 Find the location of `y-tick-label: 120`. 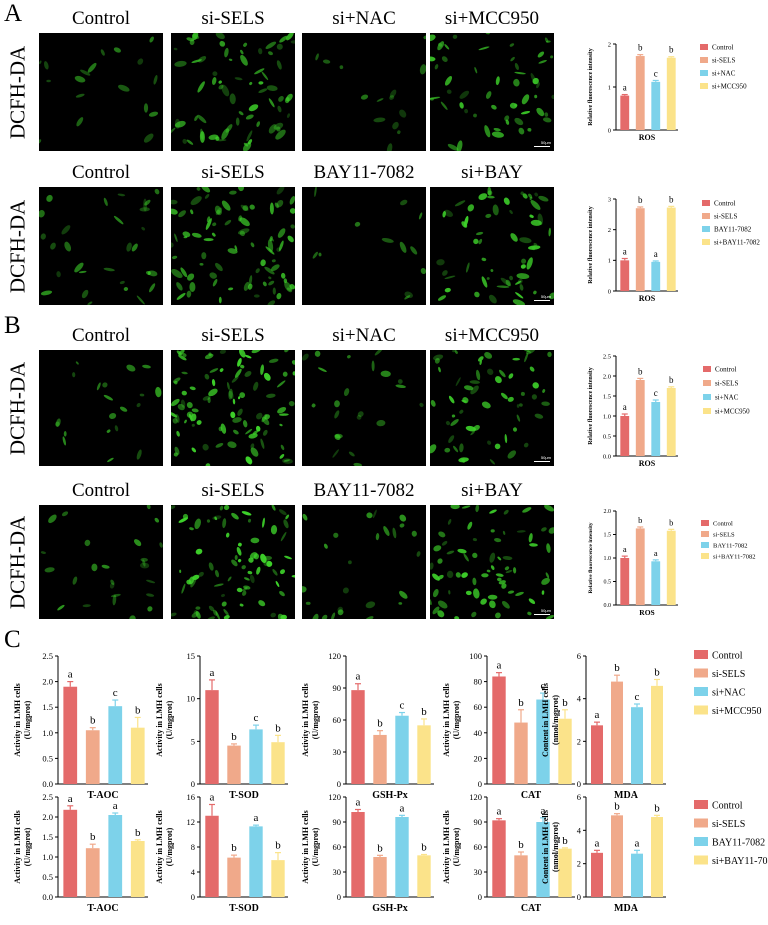

y-tick-label: 120 is located at coordinates (334, 797).